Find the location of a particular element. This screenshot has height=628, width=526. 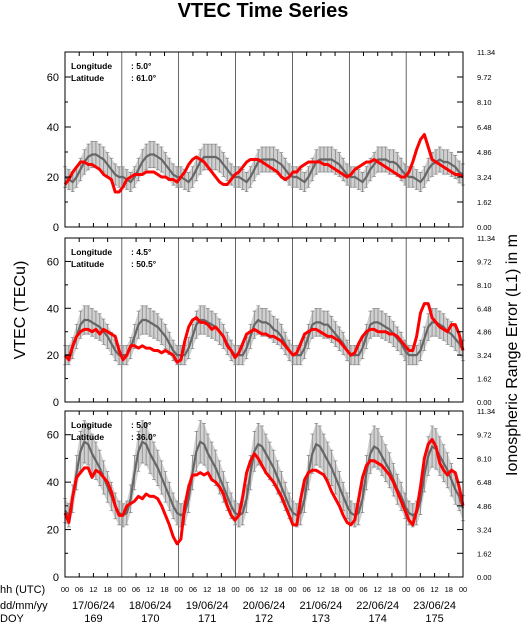

median-line is located at coordinates (264, 168).